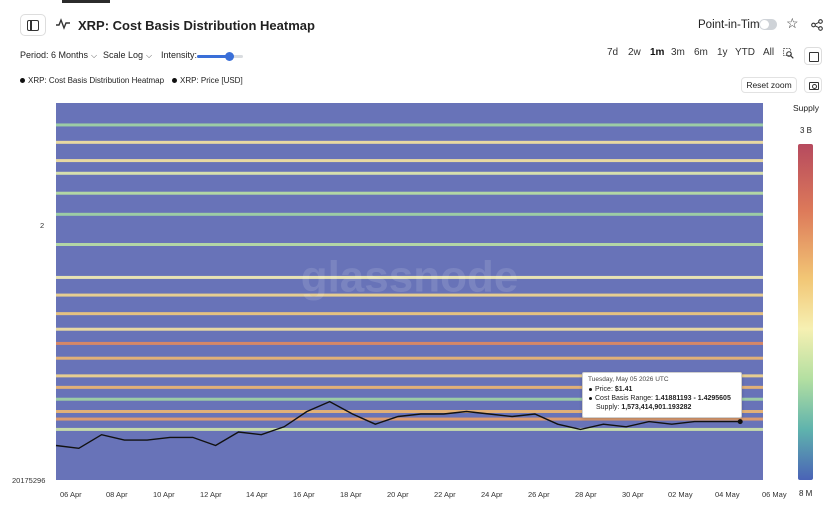 This screenshot has height=513, width=828. I want to click on tooltip-range-row: Cost Basis Range: 1.41881193 - 1.4295605, so click(660, 398).